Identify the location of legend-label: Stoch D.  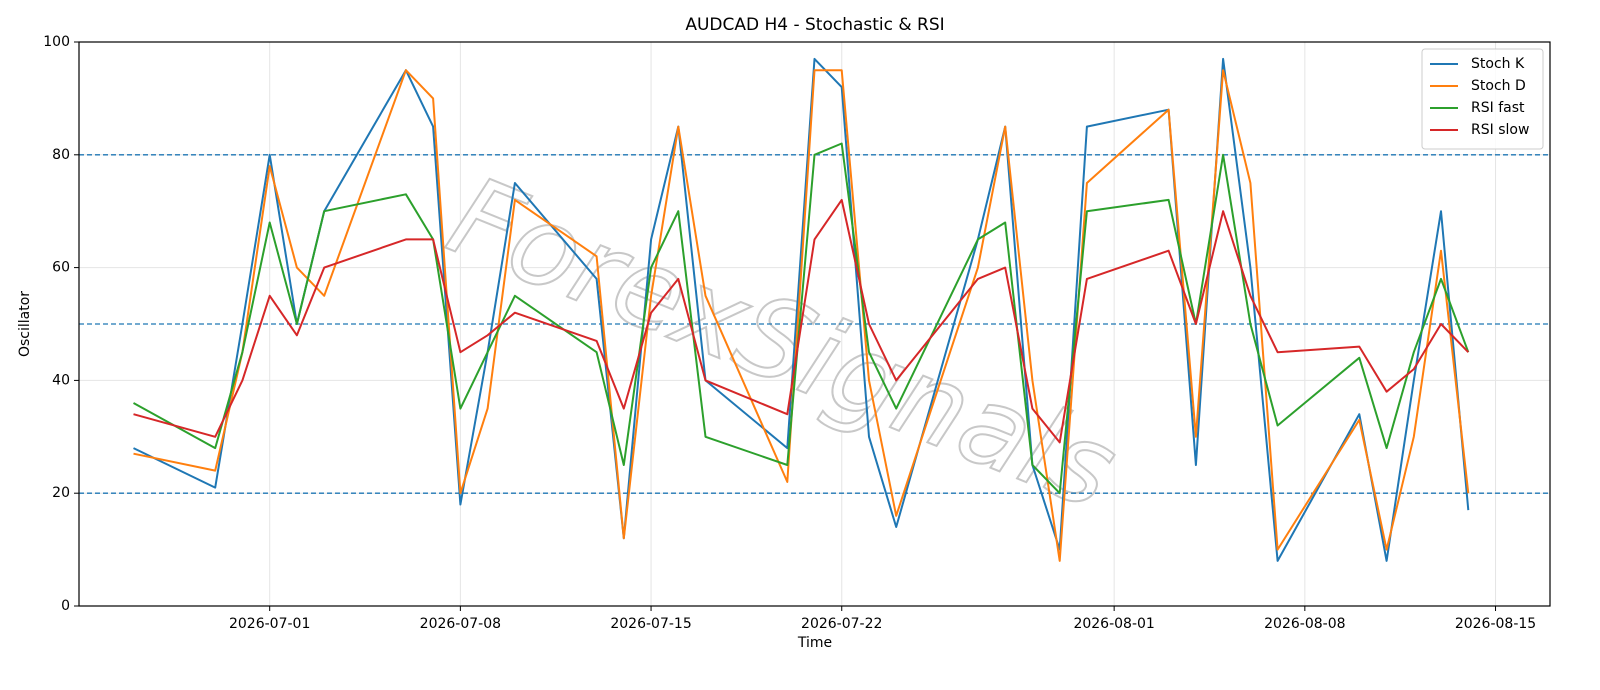
(1498, 86).